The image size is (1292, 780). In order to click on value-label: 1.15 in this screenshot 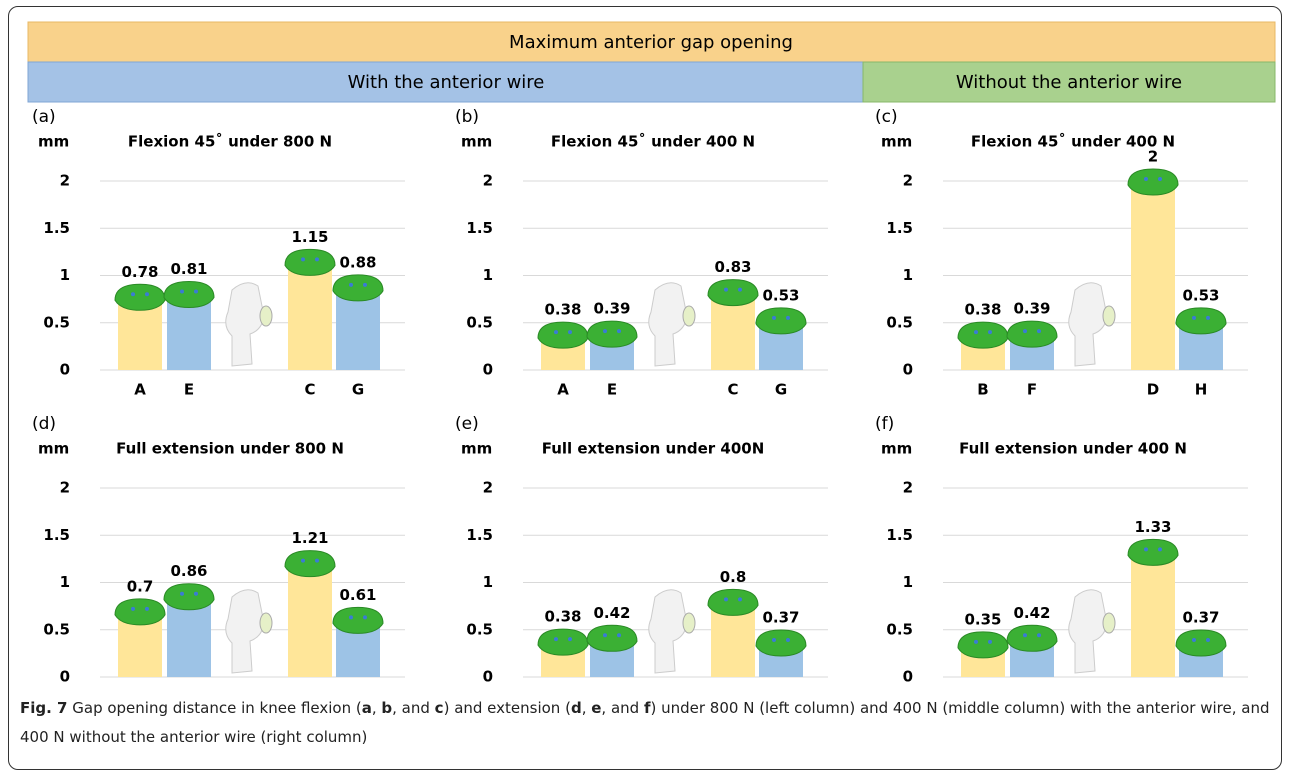, I will do `click(309, 237)`.